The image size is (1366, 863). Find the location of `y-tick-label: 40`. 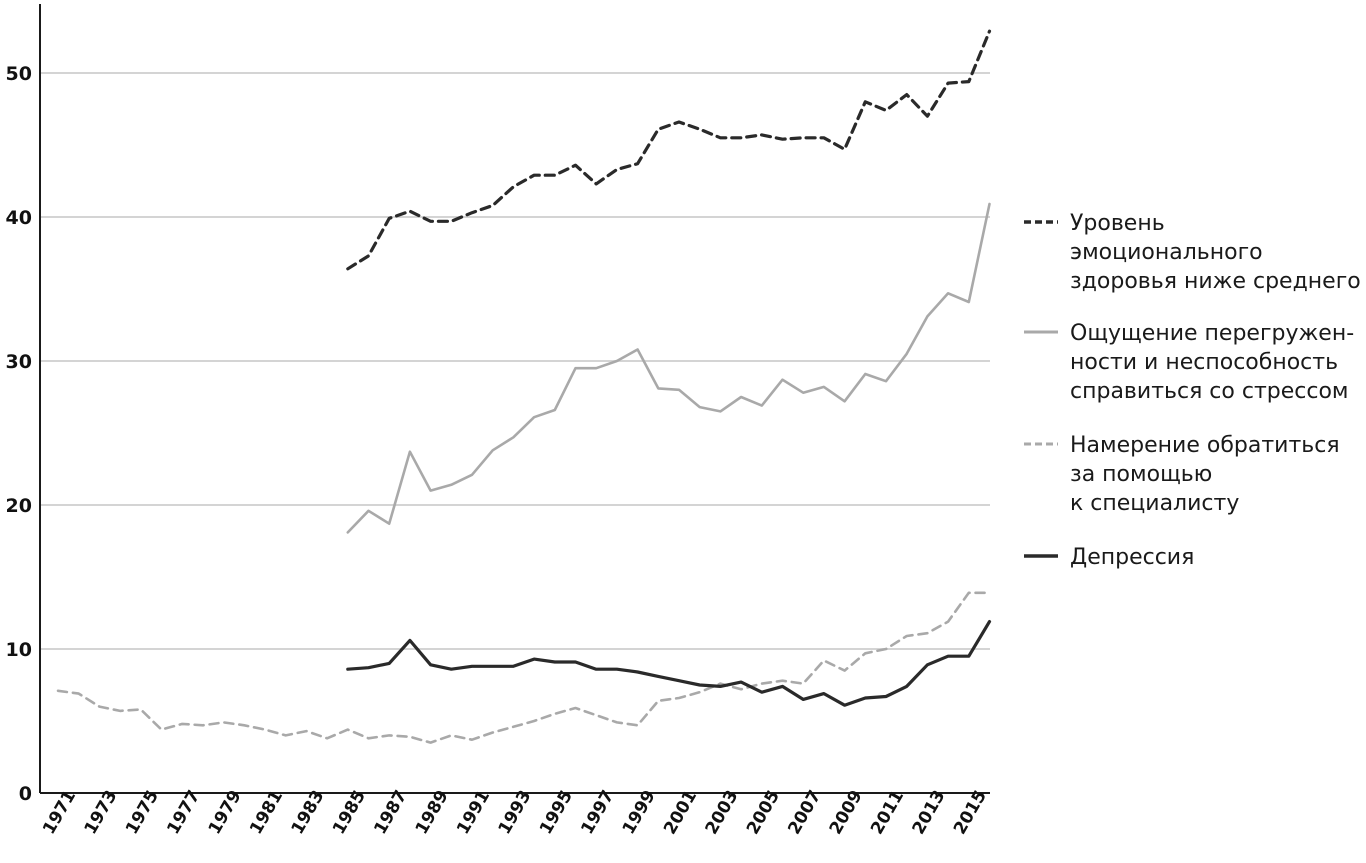

y-tick-label: 40 is located at coordinates (19, 218).